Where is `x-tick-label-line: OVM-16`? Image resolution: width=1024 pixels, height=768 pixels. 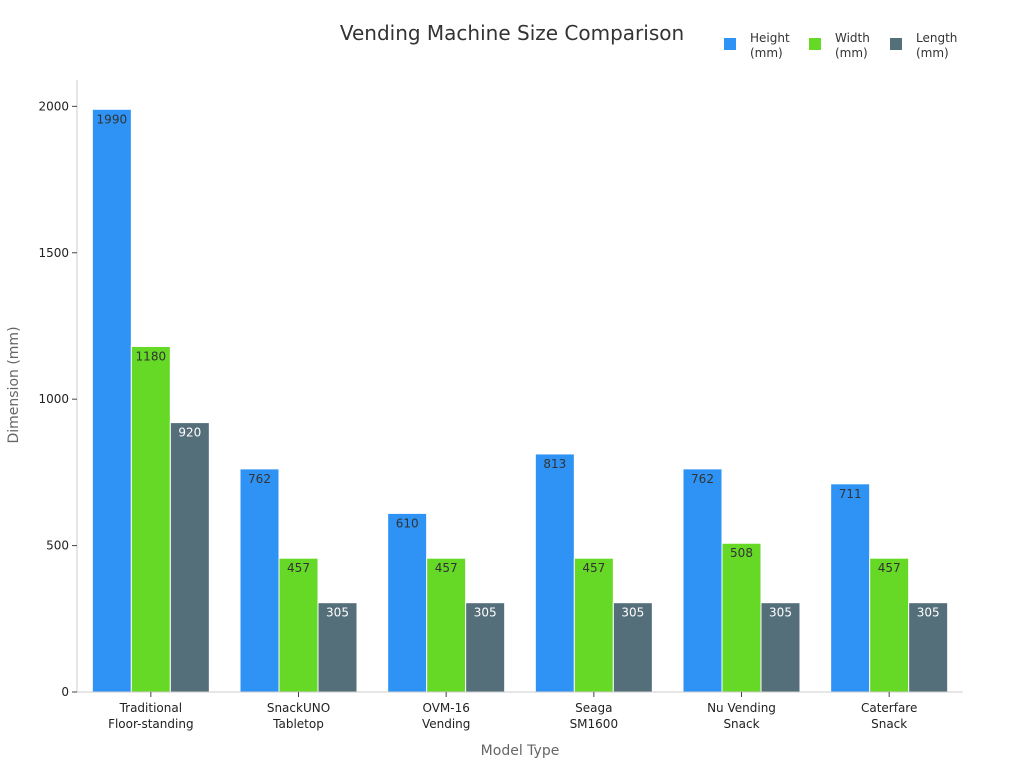
x-tick-label-line: OVM-16 is located at coordinates (445, 708).